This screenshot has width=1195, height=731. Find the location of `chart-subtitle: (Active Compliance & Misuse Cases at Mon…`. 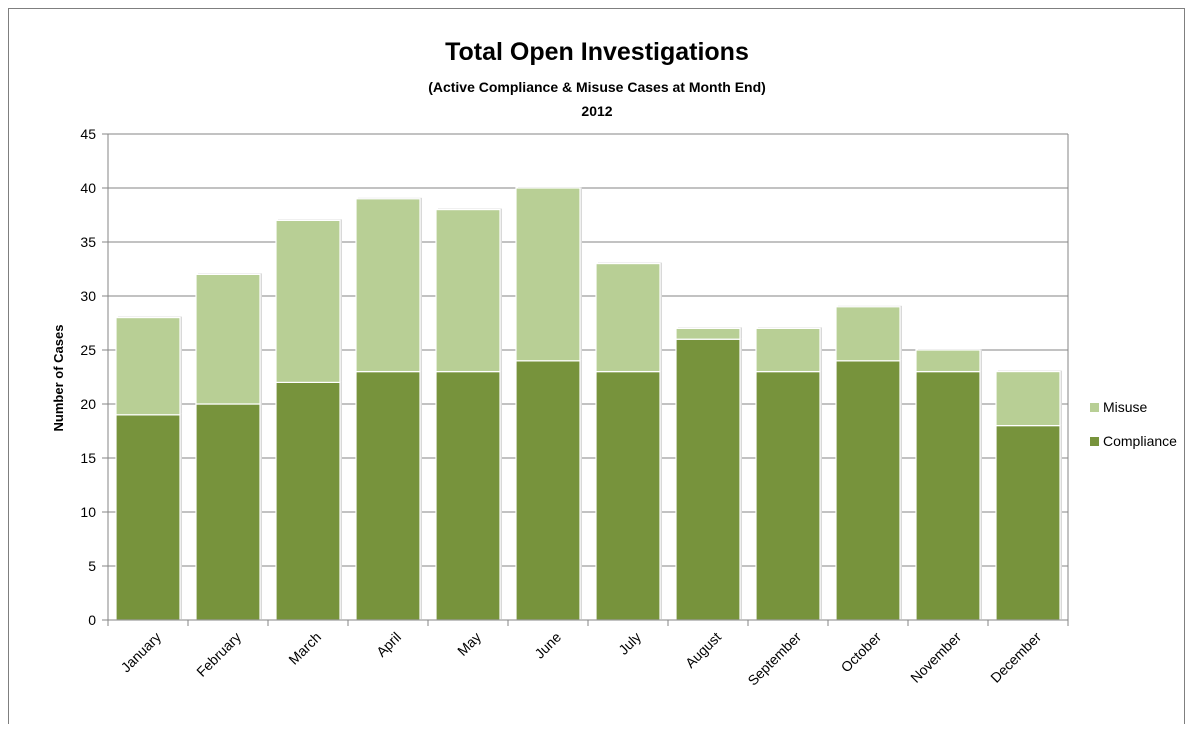

chart-subtitle: (Active Compliance & Misuse Cases at Mon… is located at coordinates (597, 87).